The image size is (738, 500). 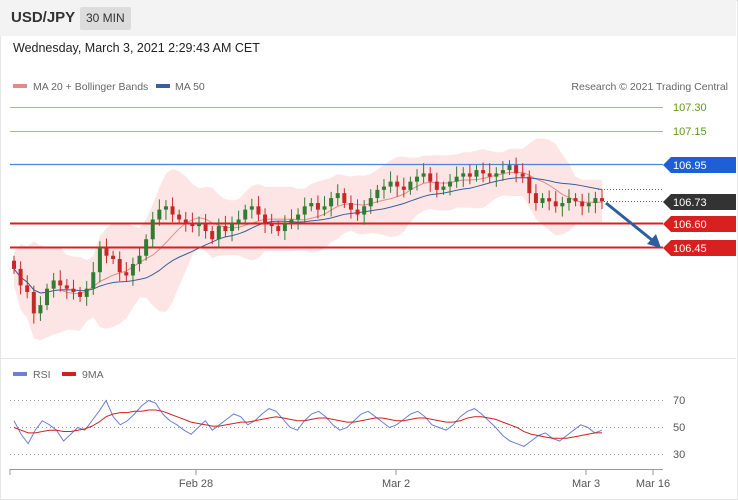 I want to click on x-tick-mar3: Mar 3, so click(x=586, y=484).